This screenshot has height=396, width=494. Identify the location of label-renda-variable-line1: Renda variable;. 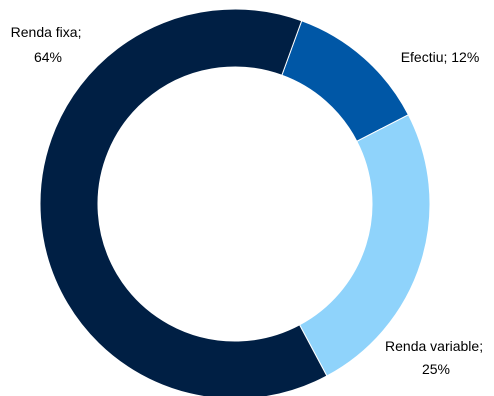
(434, 346).